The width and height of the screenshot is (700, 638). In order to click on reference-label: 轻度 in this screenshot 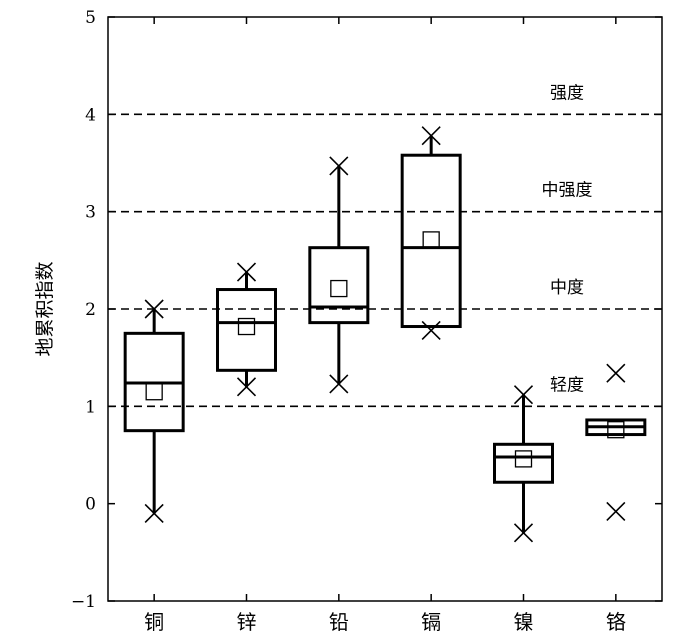, I will do `click(567, 385)`.